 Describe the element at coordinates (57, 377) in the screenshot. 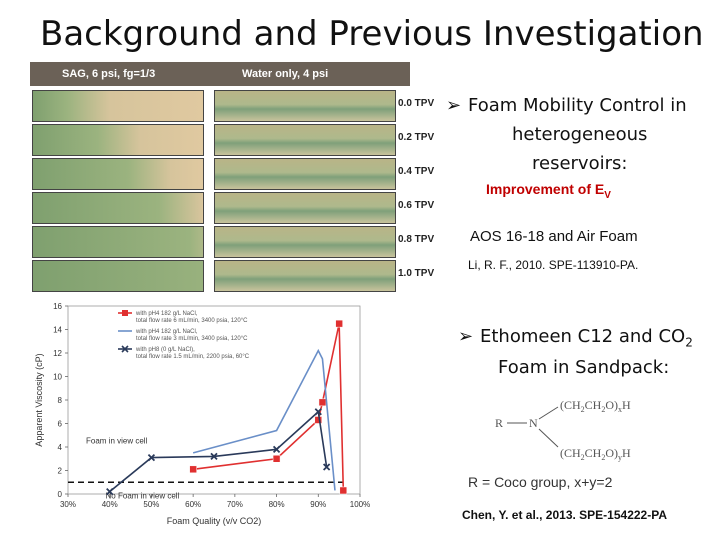

I see `y-tick-label: 10` at that location.